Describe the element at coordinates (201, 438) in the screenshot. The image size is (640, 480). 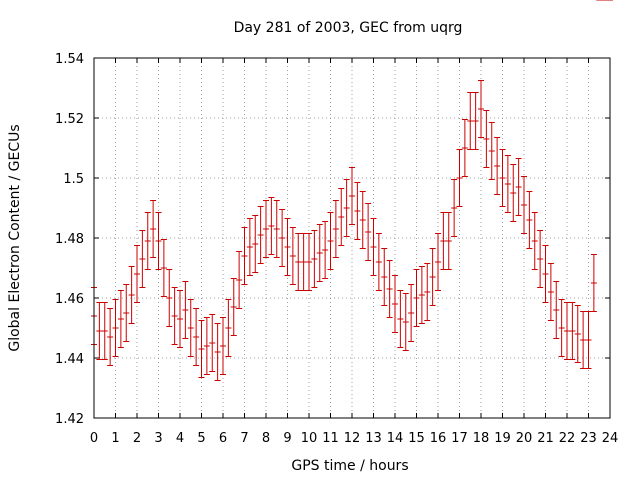
I see `x-tick-label: 5` at that location.